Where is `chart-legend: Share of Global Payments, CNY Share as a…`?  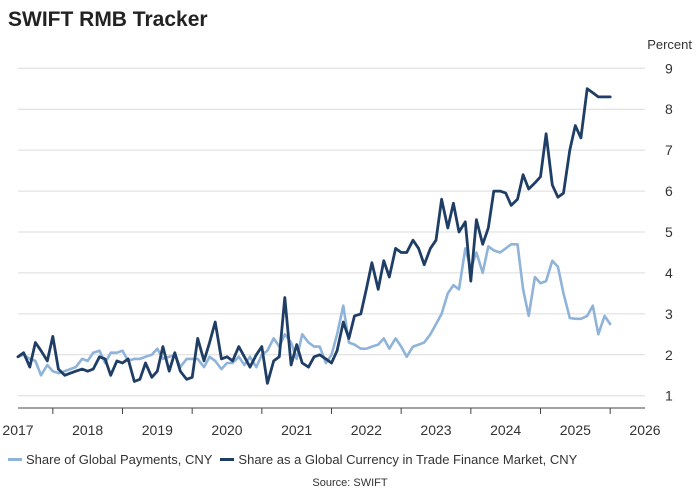
chart-legend: Share of Global Payments, CNY Share as a… is located at coordinates (296, 459).